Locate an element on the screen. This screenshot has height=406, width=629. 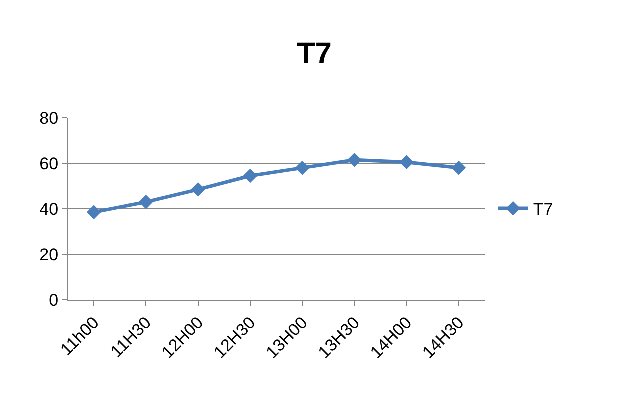
y-tick-label: 20 is located at coordinates (49, 254).